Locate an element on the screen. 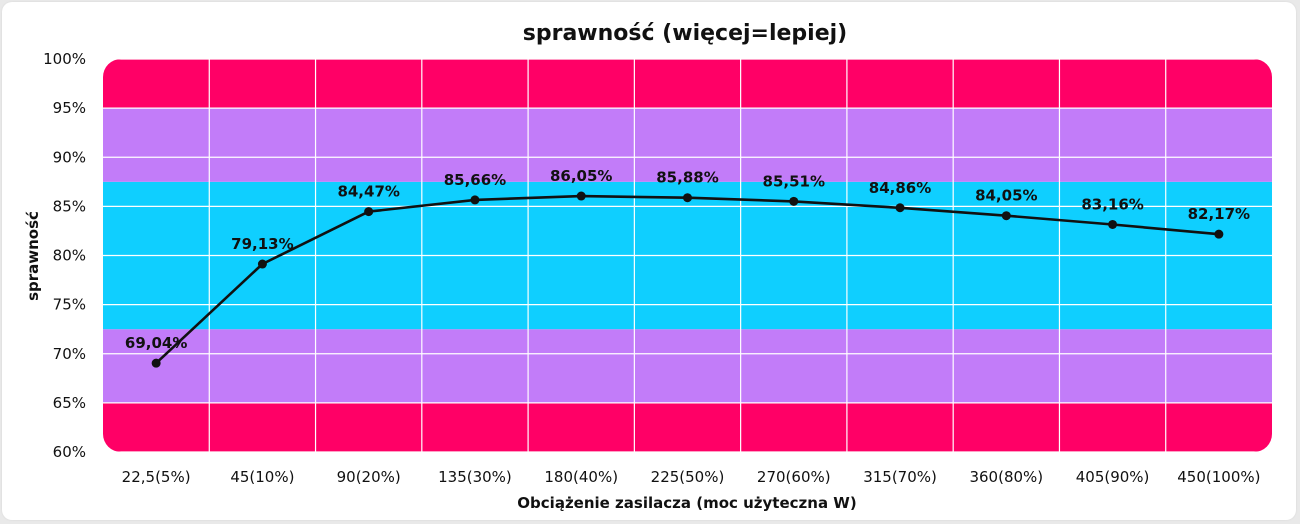 The image size is (1300, 524). x-tick-label: 225(50%) is located at coordinates (688, 477).